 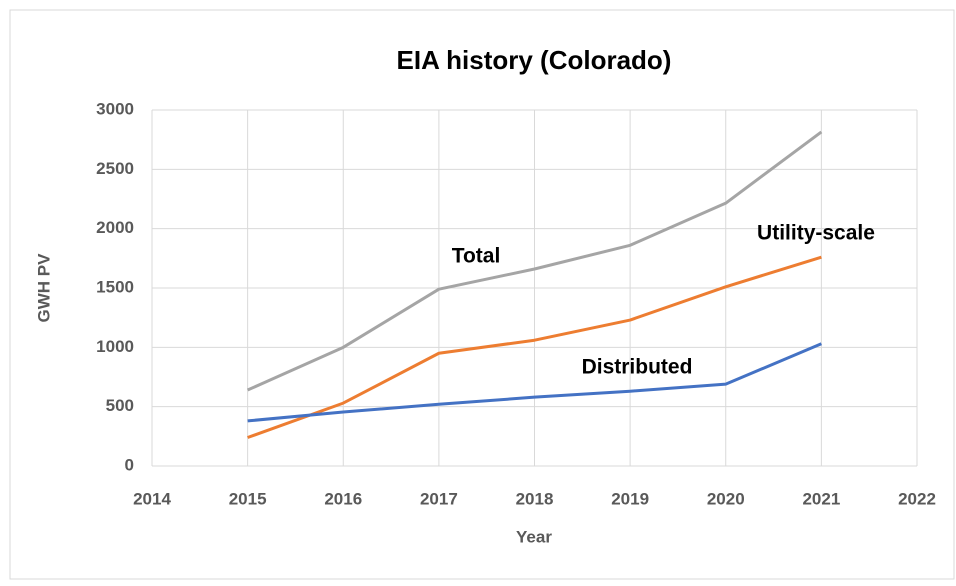 I want to click on y-tick-label: 500, so click(x=120, y=405).